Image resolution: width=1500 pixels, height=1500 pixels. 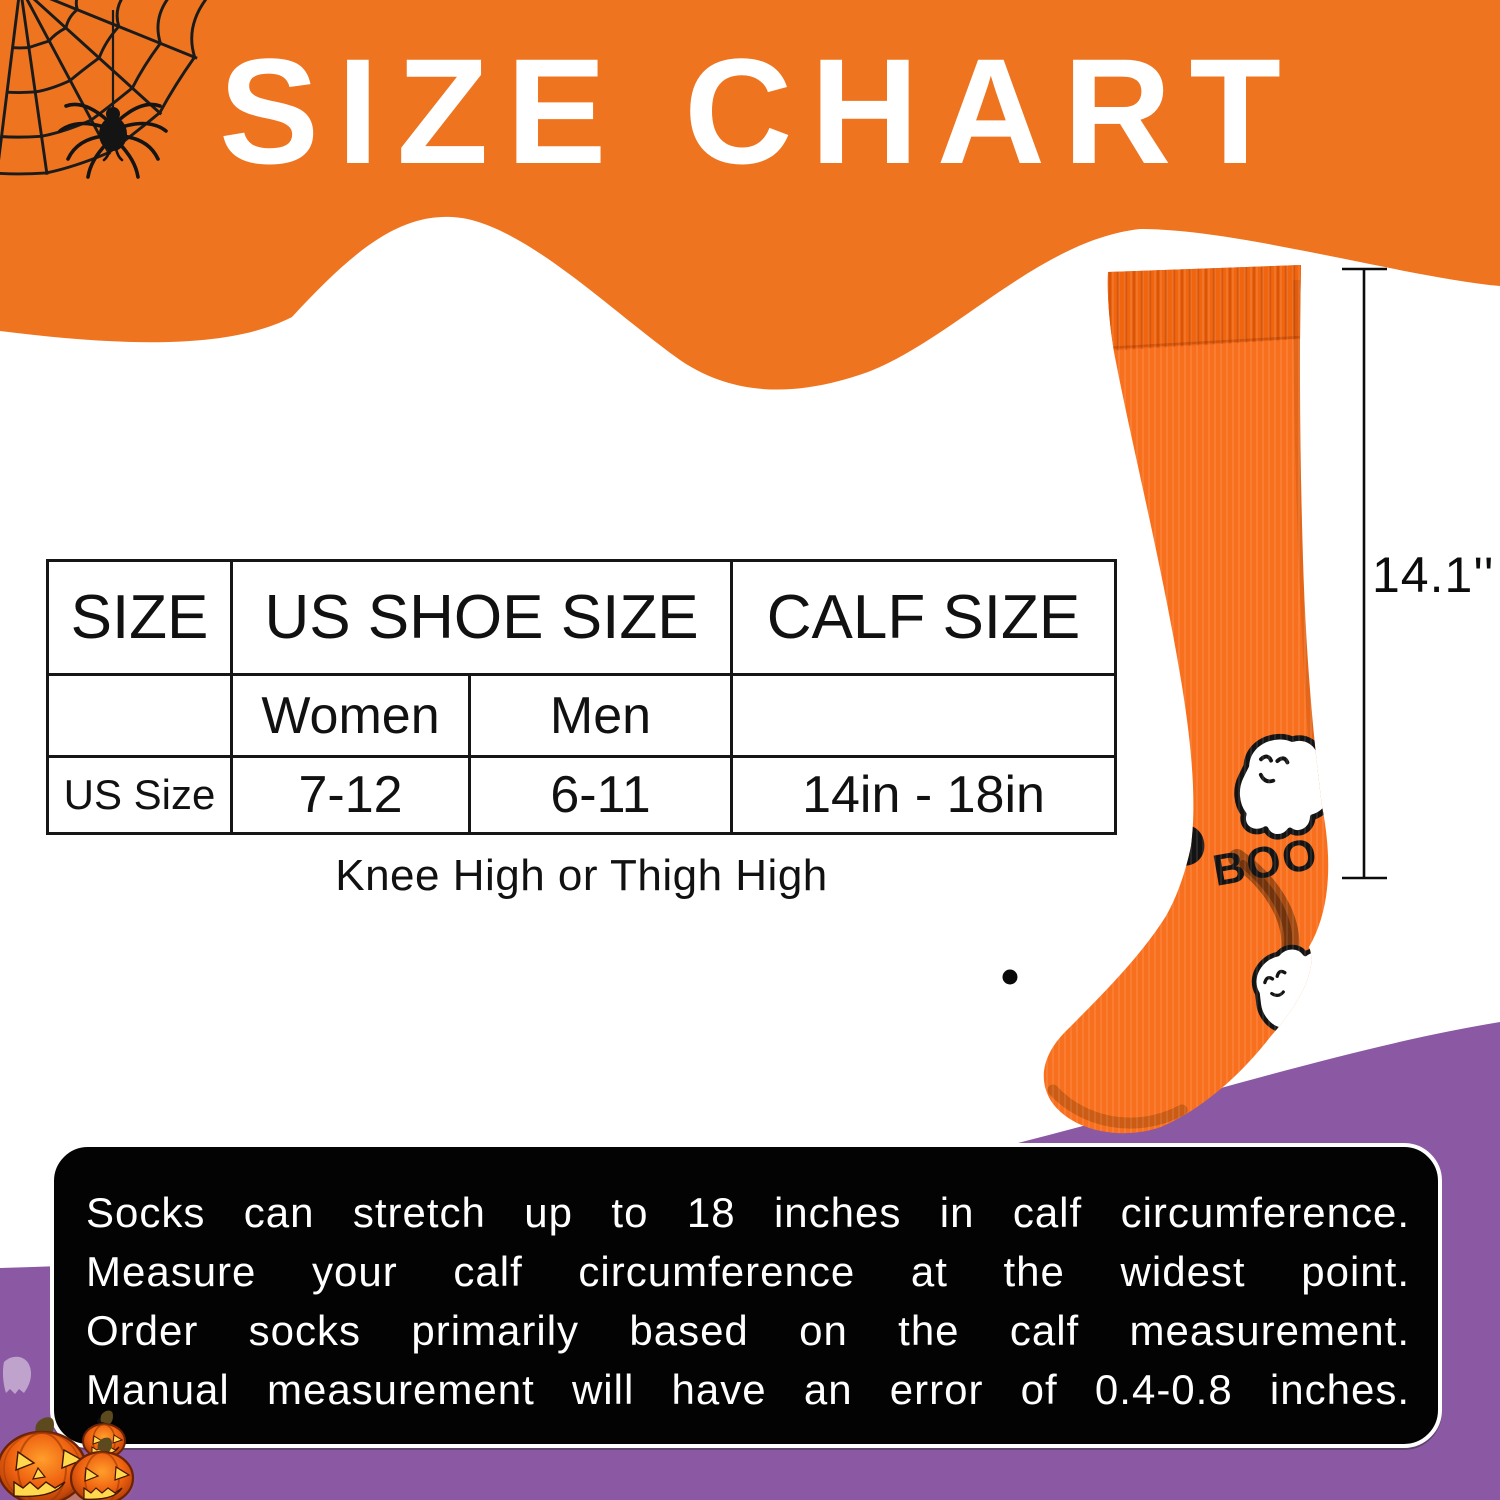 What do you see at coordinates (141, 619) in the screenshot?
I see `table-header-size: SIZE` at bounding box center [141, 619].